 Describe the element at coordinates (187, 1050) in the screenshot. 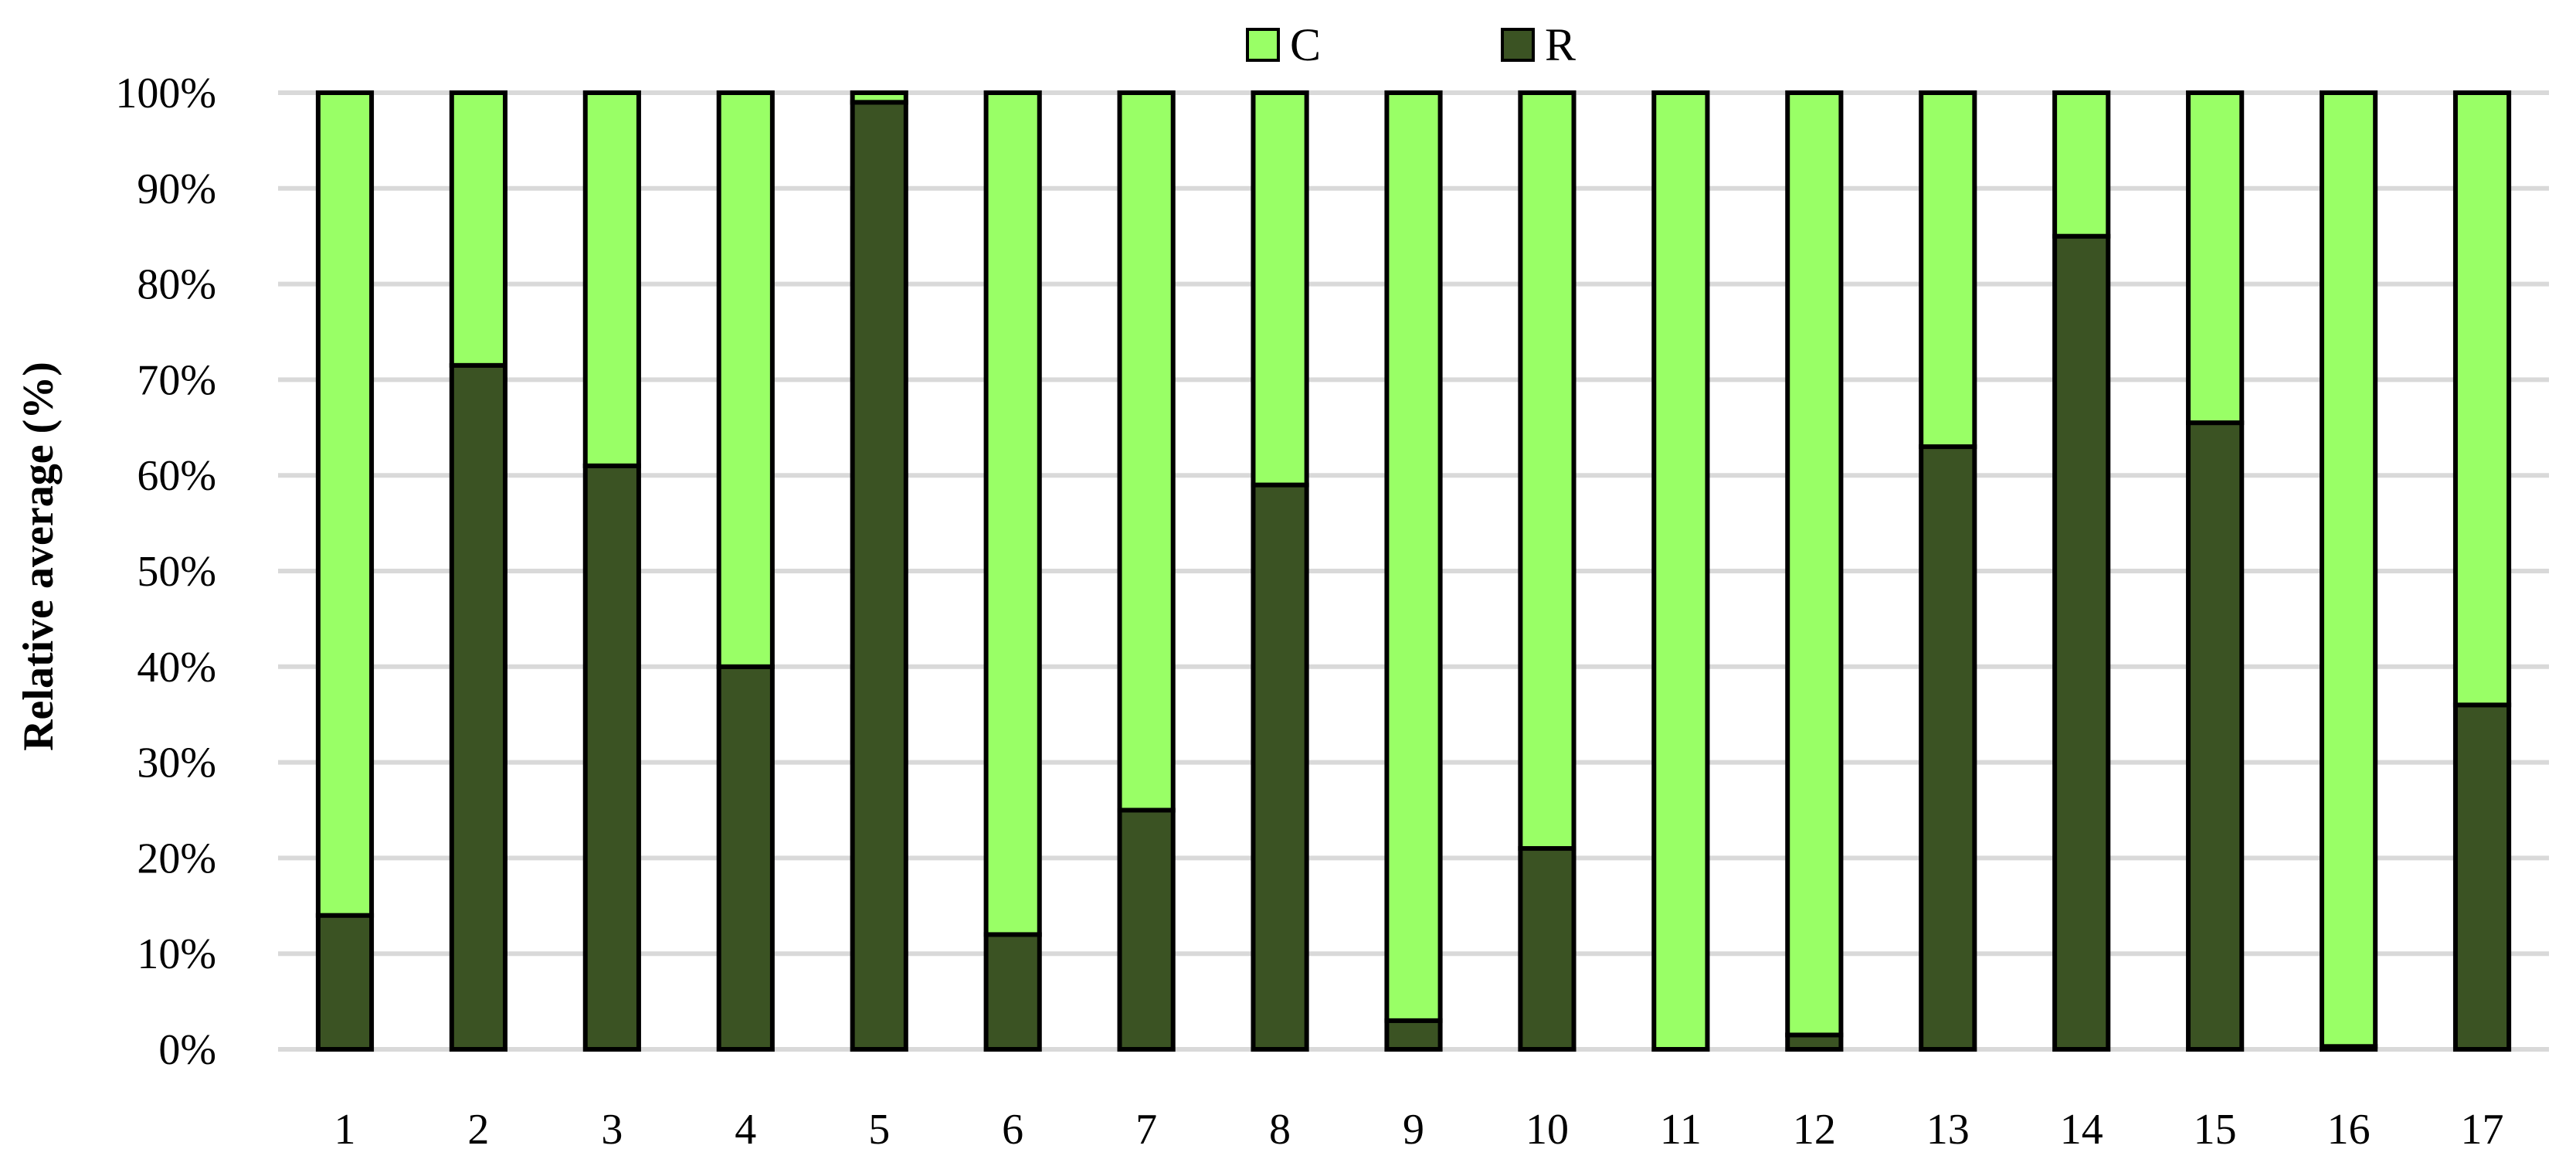

I see `y-tick-label: 0%` at that location.